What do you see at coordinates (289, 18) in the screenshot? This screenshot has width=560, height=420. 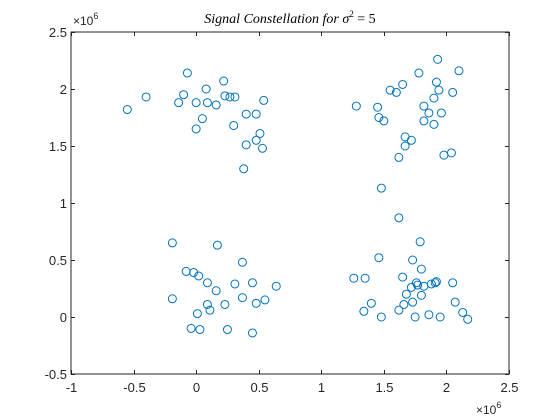 I see `chart-title: Signal Constellation for σ2 = 5` at bounding box center [289, 18].